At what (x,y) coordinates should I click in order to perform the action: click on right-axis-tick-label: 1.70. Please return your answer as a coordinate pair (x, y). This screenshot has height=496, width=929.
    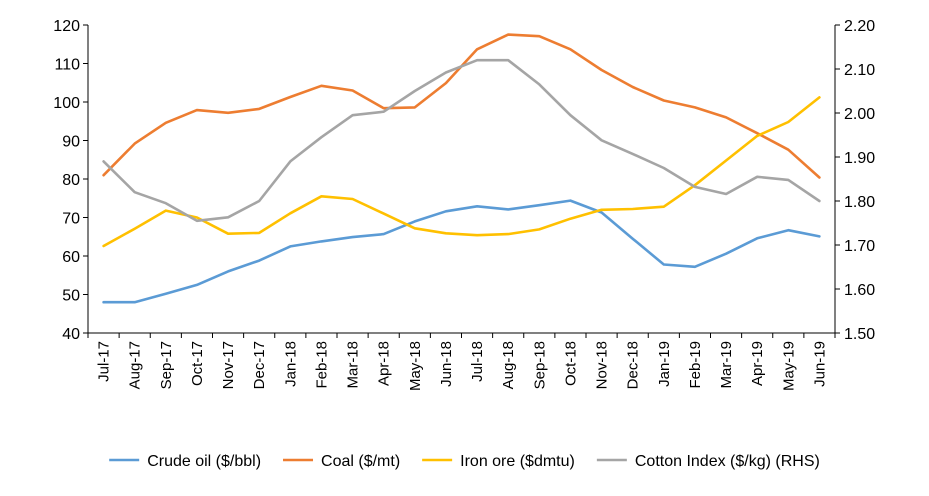
    Looking at the image, I should click on (859, 246).